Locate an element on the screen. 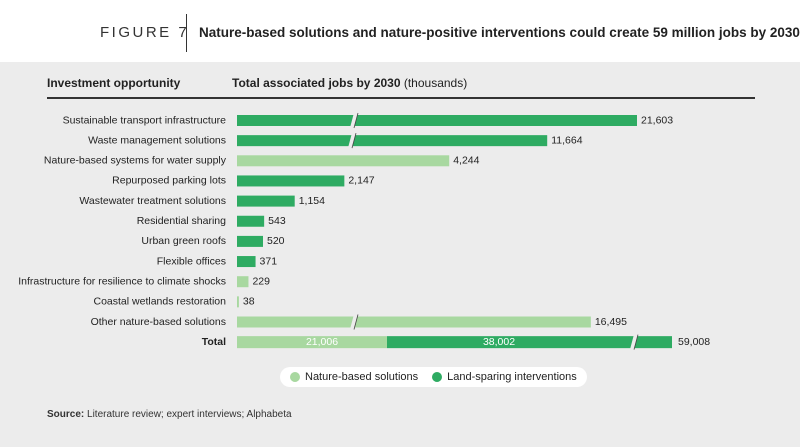  category-label: Sustainable transport infrastructure is located at coordinates (145, 120).